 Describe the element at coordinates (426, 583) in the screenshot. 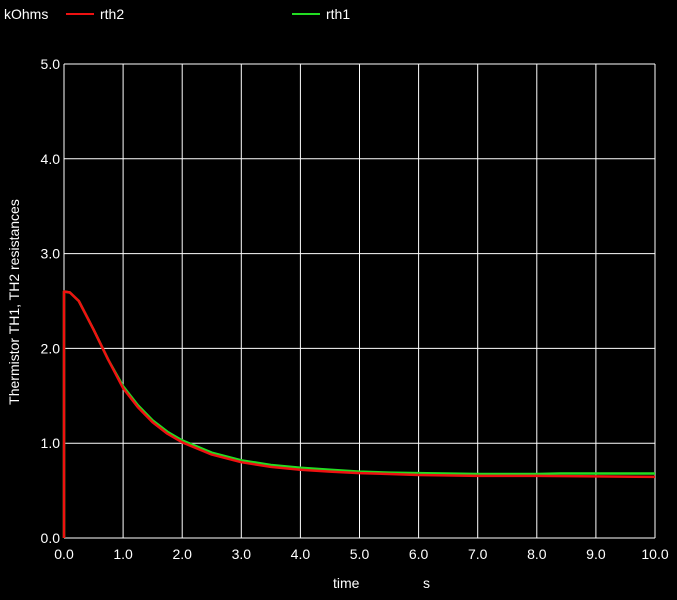

I see `x-axis-unit: s` at that location.